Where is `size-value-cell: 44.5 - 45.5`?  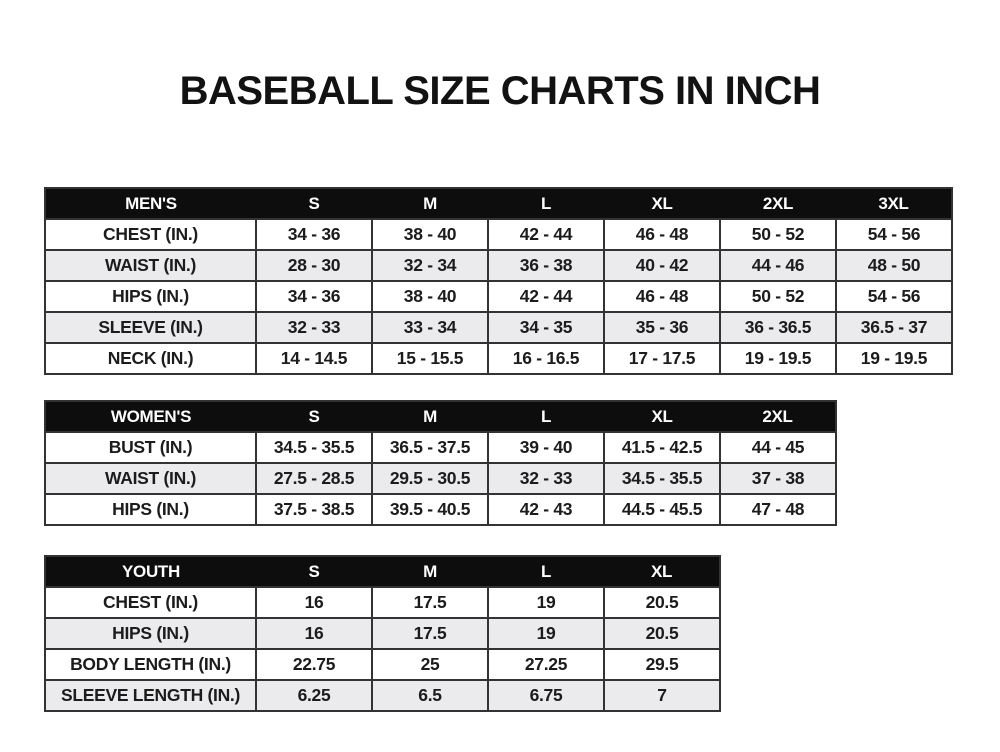
size-value-cell: 44.5 - 45.5 is located at coordinates (662, 509).